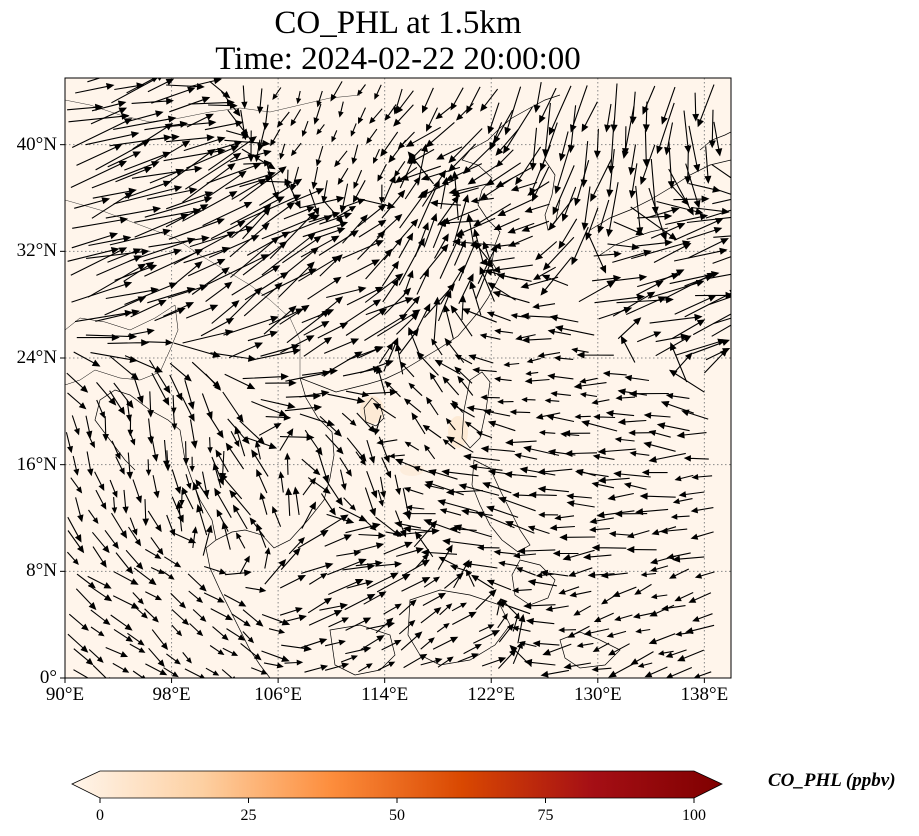  I want to click on map-title: CO_PHL at 1.5km, so click(398, 23).